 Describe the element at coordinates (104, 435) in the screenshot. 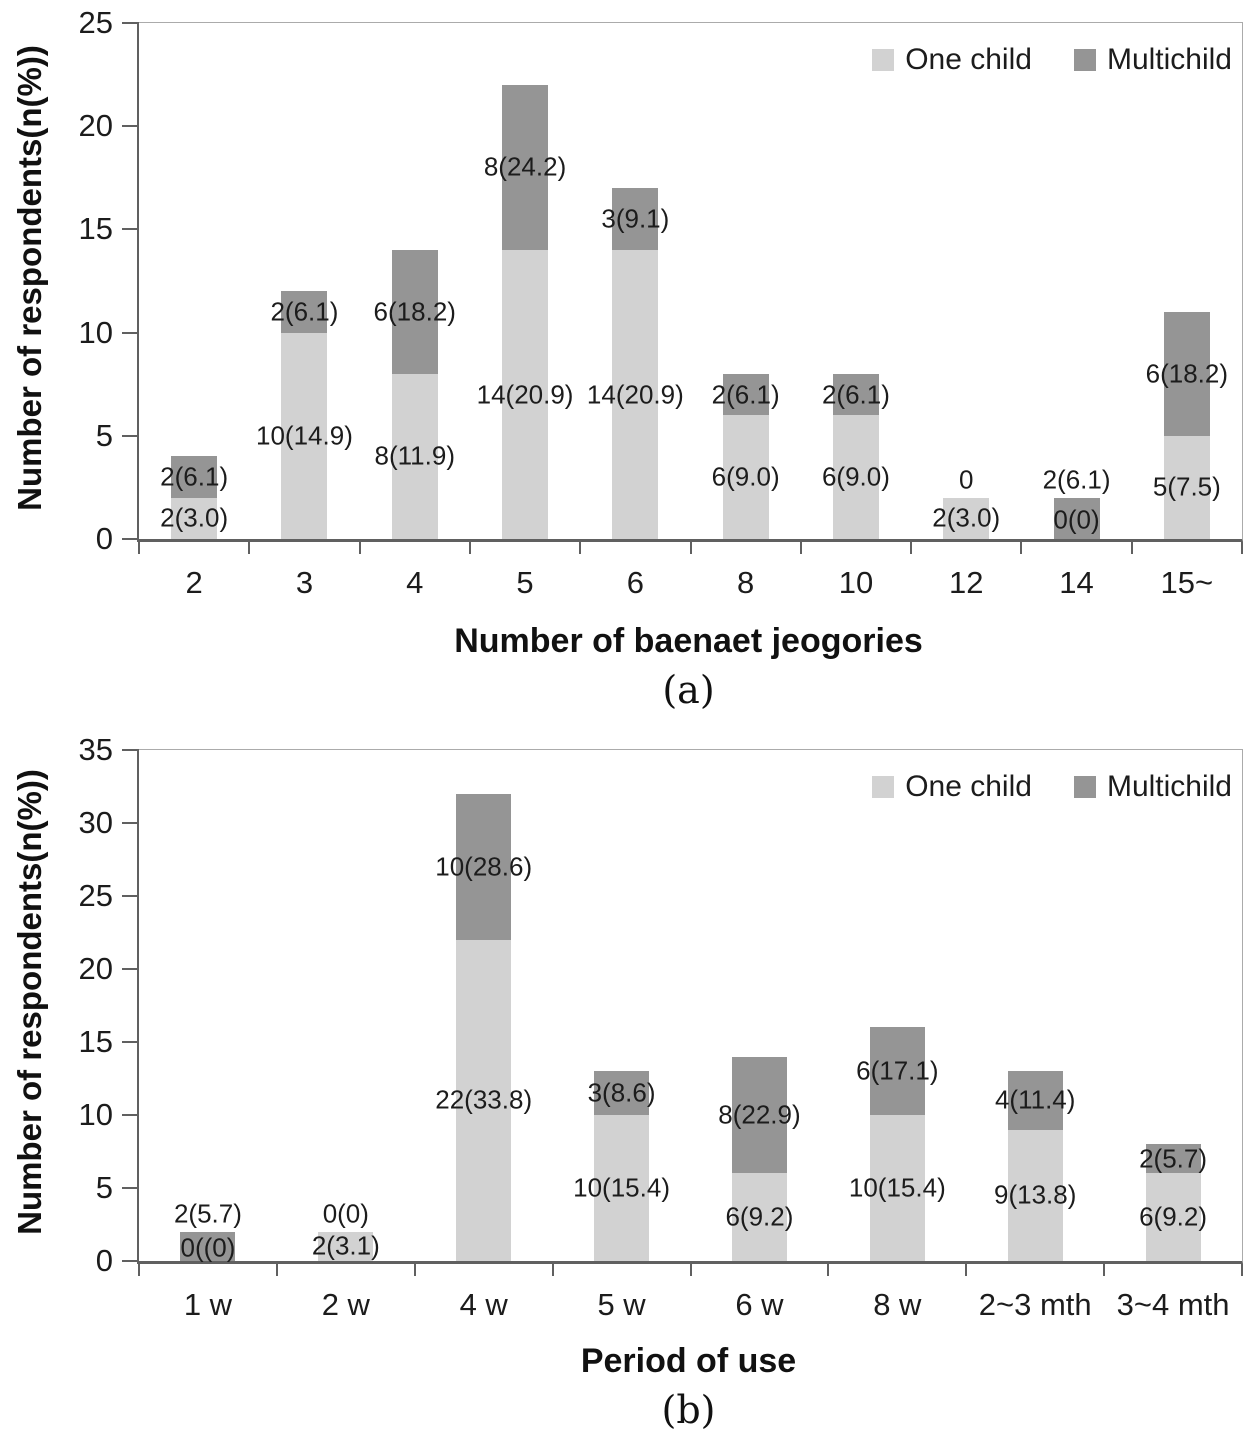

I see `y-tick-label: 5` at that location.